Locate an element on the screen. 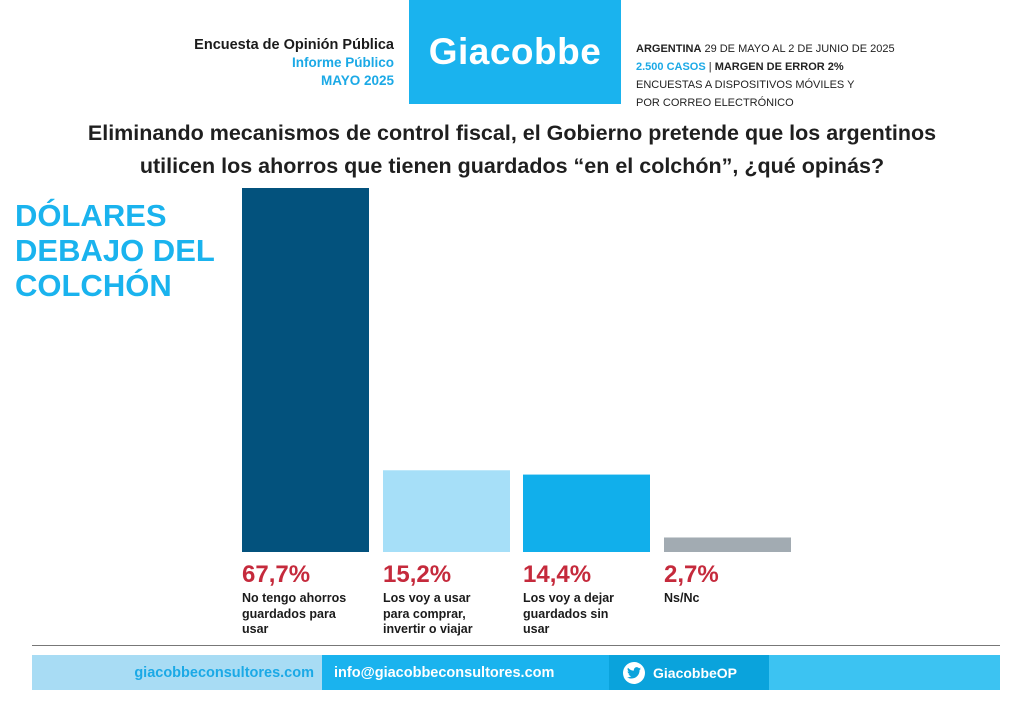  category-label-line: Los voy a dejar is located at coordinates (569, 598).